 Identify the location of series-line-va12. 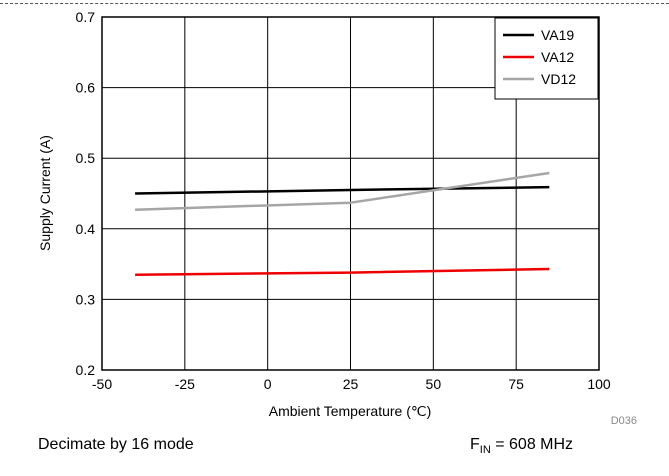
(342, 271).